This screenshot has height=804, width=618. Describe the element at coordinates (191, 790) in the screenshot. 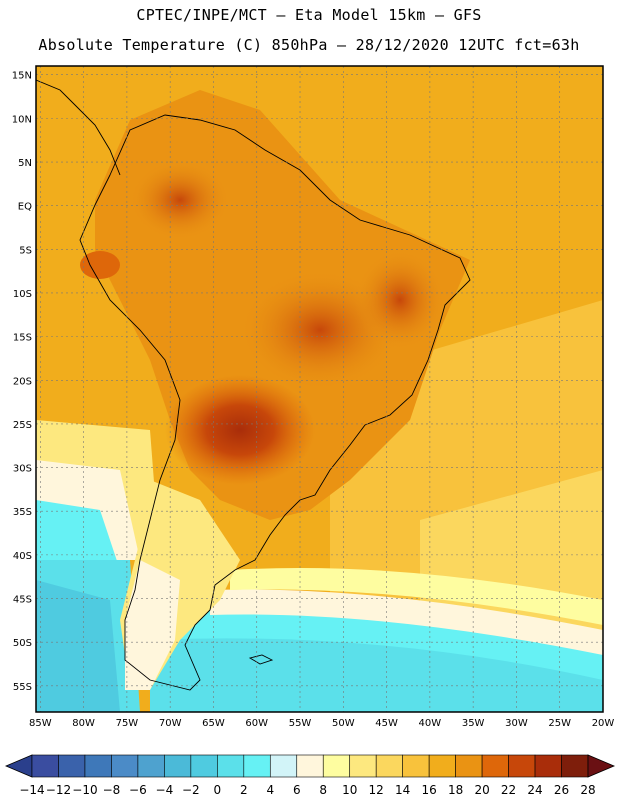

I see `colorbar-tick-label: −2` at that location.